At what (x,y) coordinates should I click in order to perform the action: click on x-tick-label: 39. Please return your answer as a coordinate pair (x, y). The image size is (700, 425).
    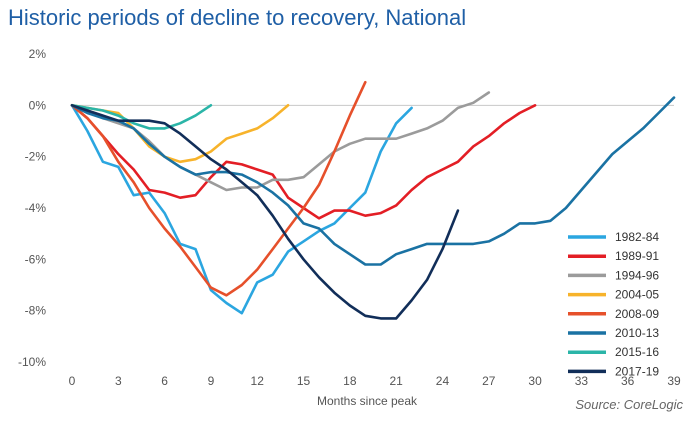
    Looking at the image, I should click on (674, 381).